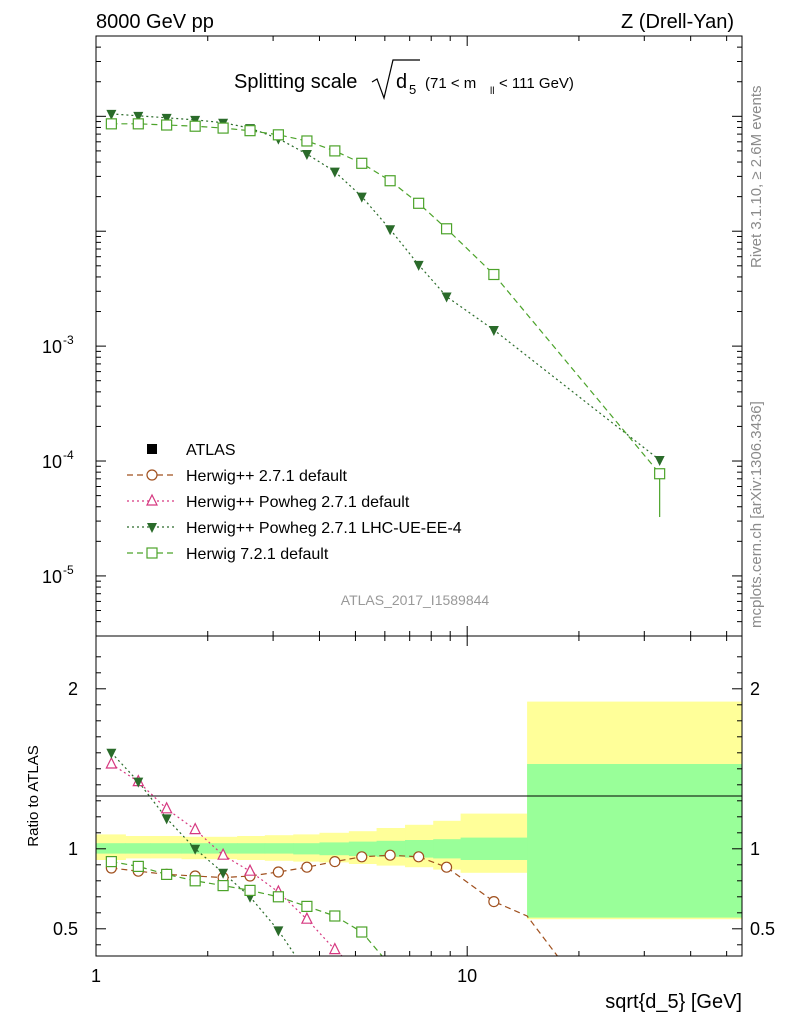  What do you see at coordinates (762, 929) in the screenshot?
I see `ratio-y-tick-label-right: 0.5` at bounding box center [762, 929].